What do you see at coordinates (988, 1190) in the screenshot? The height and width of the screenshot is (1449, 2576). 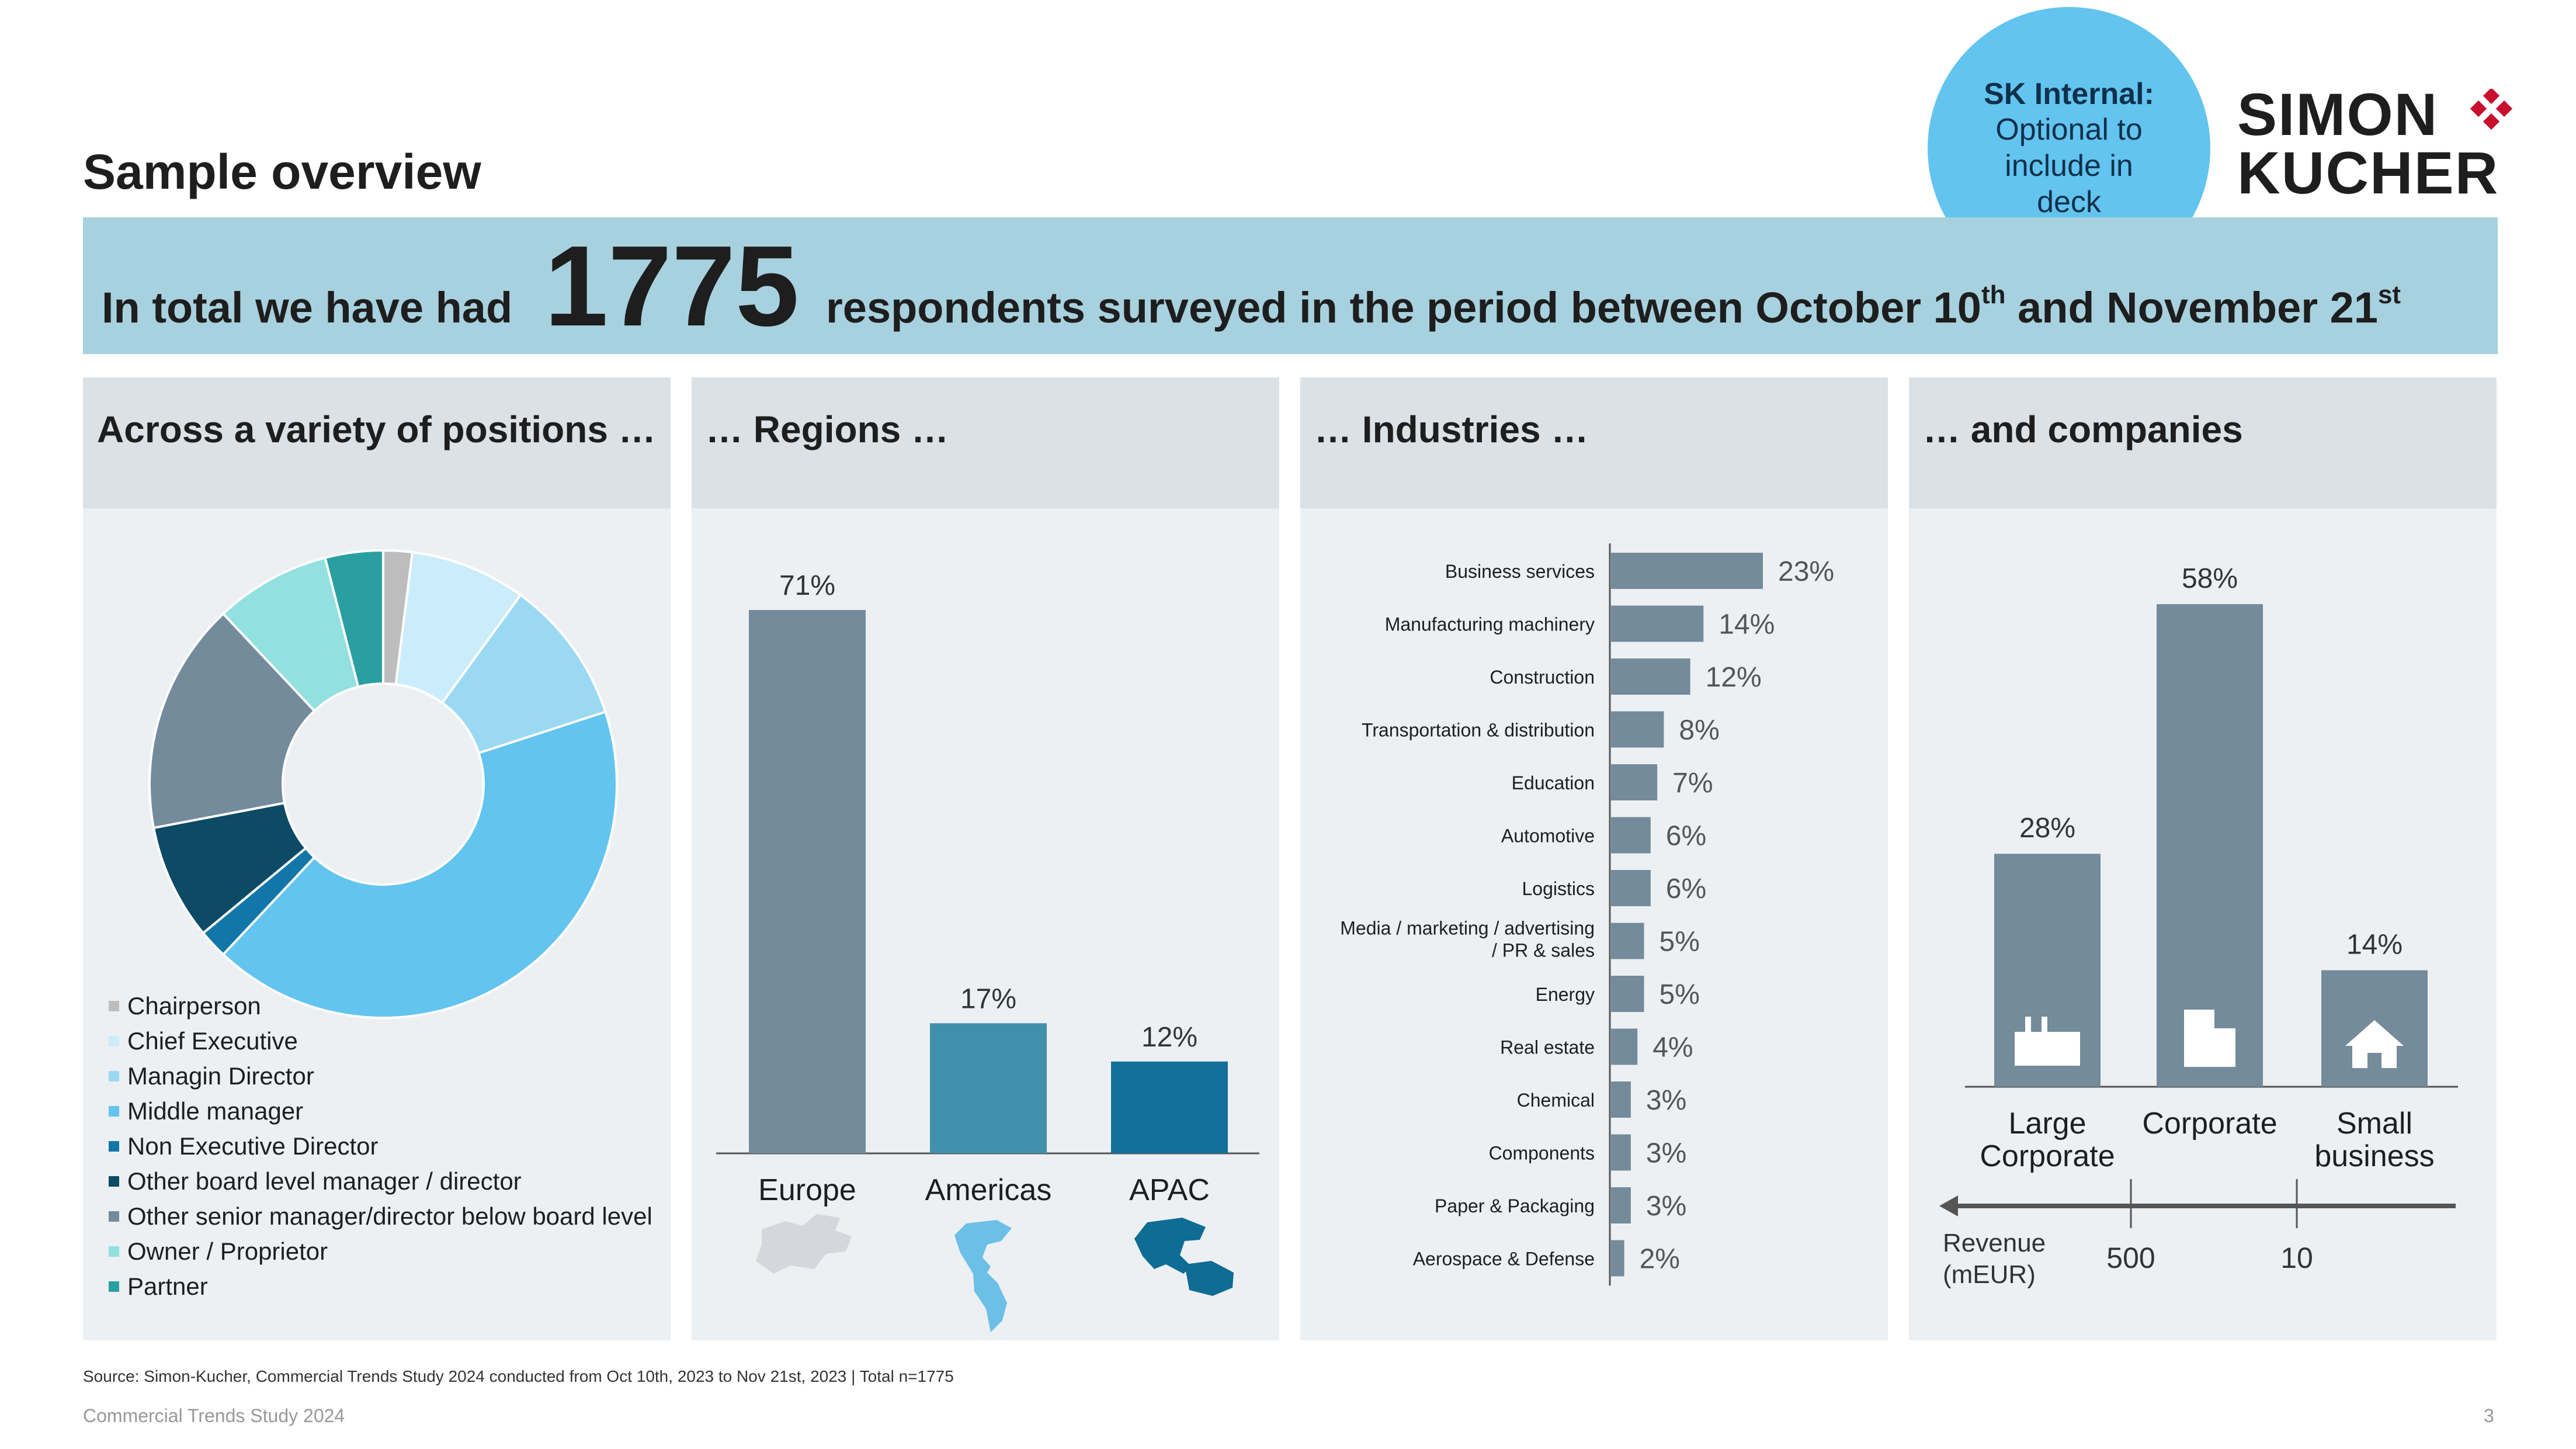 I see `category-label-americas: Americas` at bounding box center [988, 1190].